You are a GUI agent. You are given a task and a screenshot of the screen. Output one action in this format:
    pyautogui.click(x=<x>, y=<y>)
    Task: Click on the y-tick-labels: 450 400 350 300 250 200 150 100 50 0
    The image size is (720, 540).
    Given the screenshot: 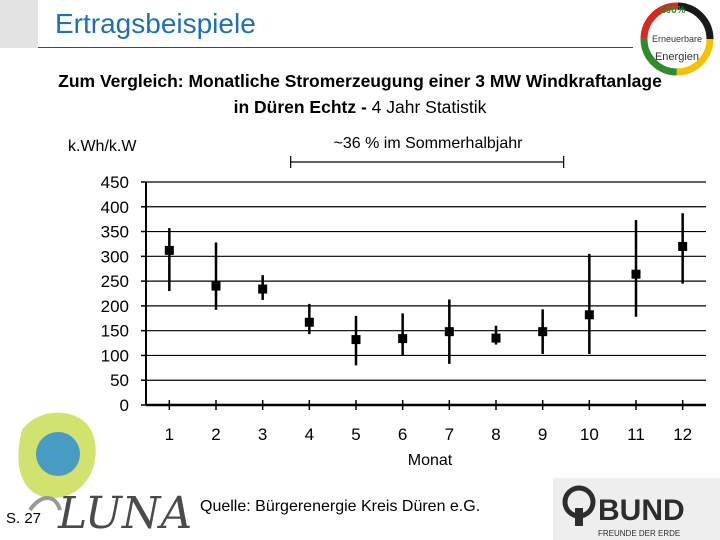 What is the action you would take?
    pyautogui.click(x=123, y=294)
    